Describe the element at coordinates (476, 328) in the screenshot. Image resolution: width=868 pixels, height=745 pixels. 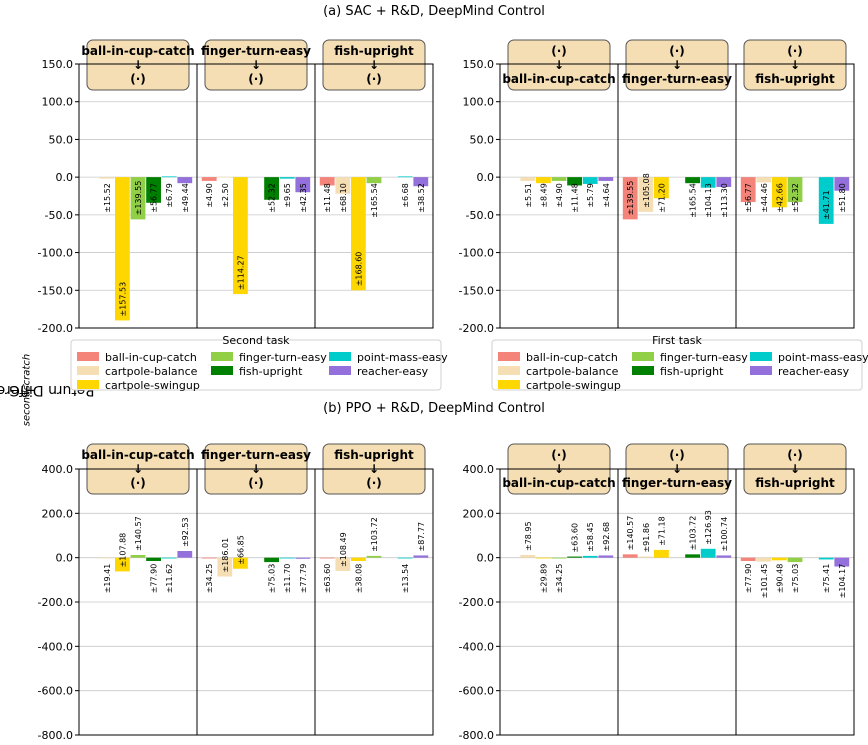
I see `y-tick-label: -200.0` at that location.